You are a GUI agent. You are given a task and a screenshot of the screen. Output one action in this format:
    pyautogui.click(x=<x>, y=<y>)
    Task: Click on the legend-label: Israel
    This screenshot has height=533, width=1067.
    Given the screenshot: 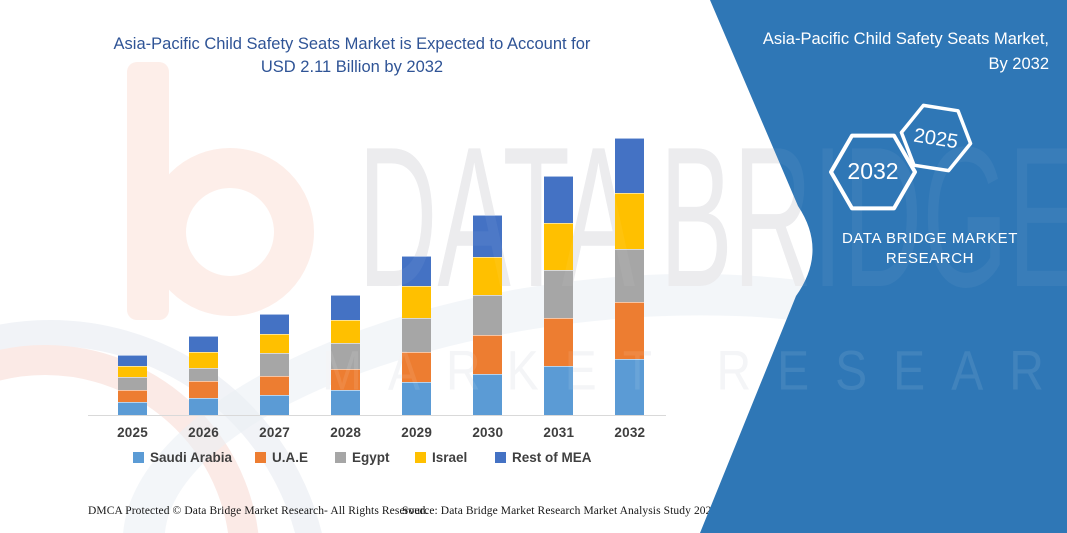 What is the action you would take?
    pyautogui.click(x=450, y=457)
    